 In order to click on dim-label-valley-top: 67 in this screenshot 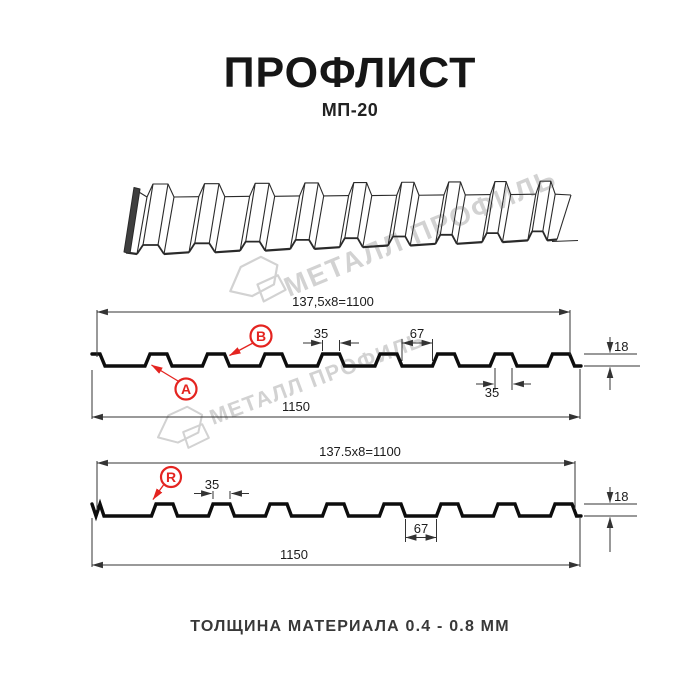, I will do `click(417, 333)`.